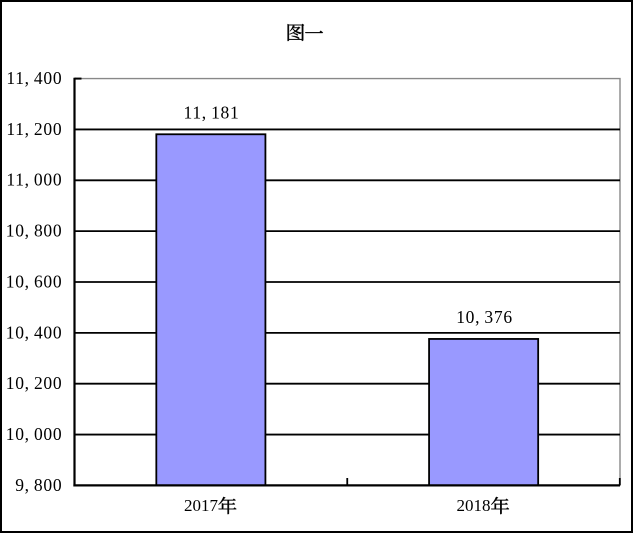  What do you see at coordinates (34, 180) in the screenshot?
I see `svg-text: 11, 000` at bounding box center [34, 180].